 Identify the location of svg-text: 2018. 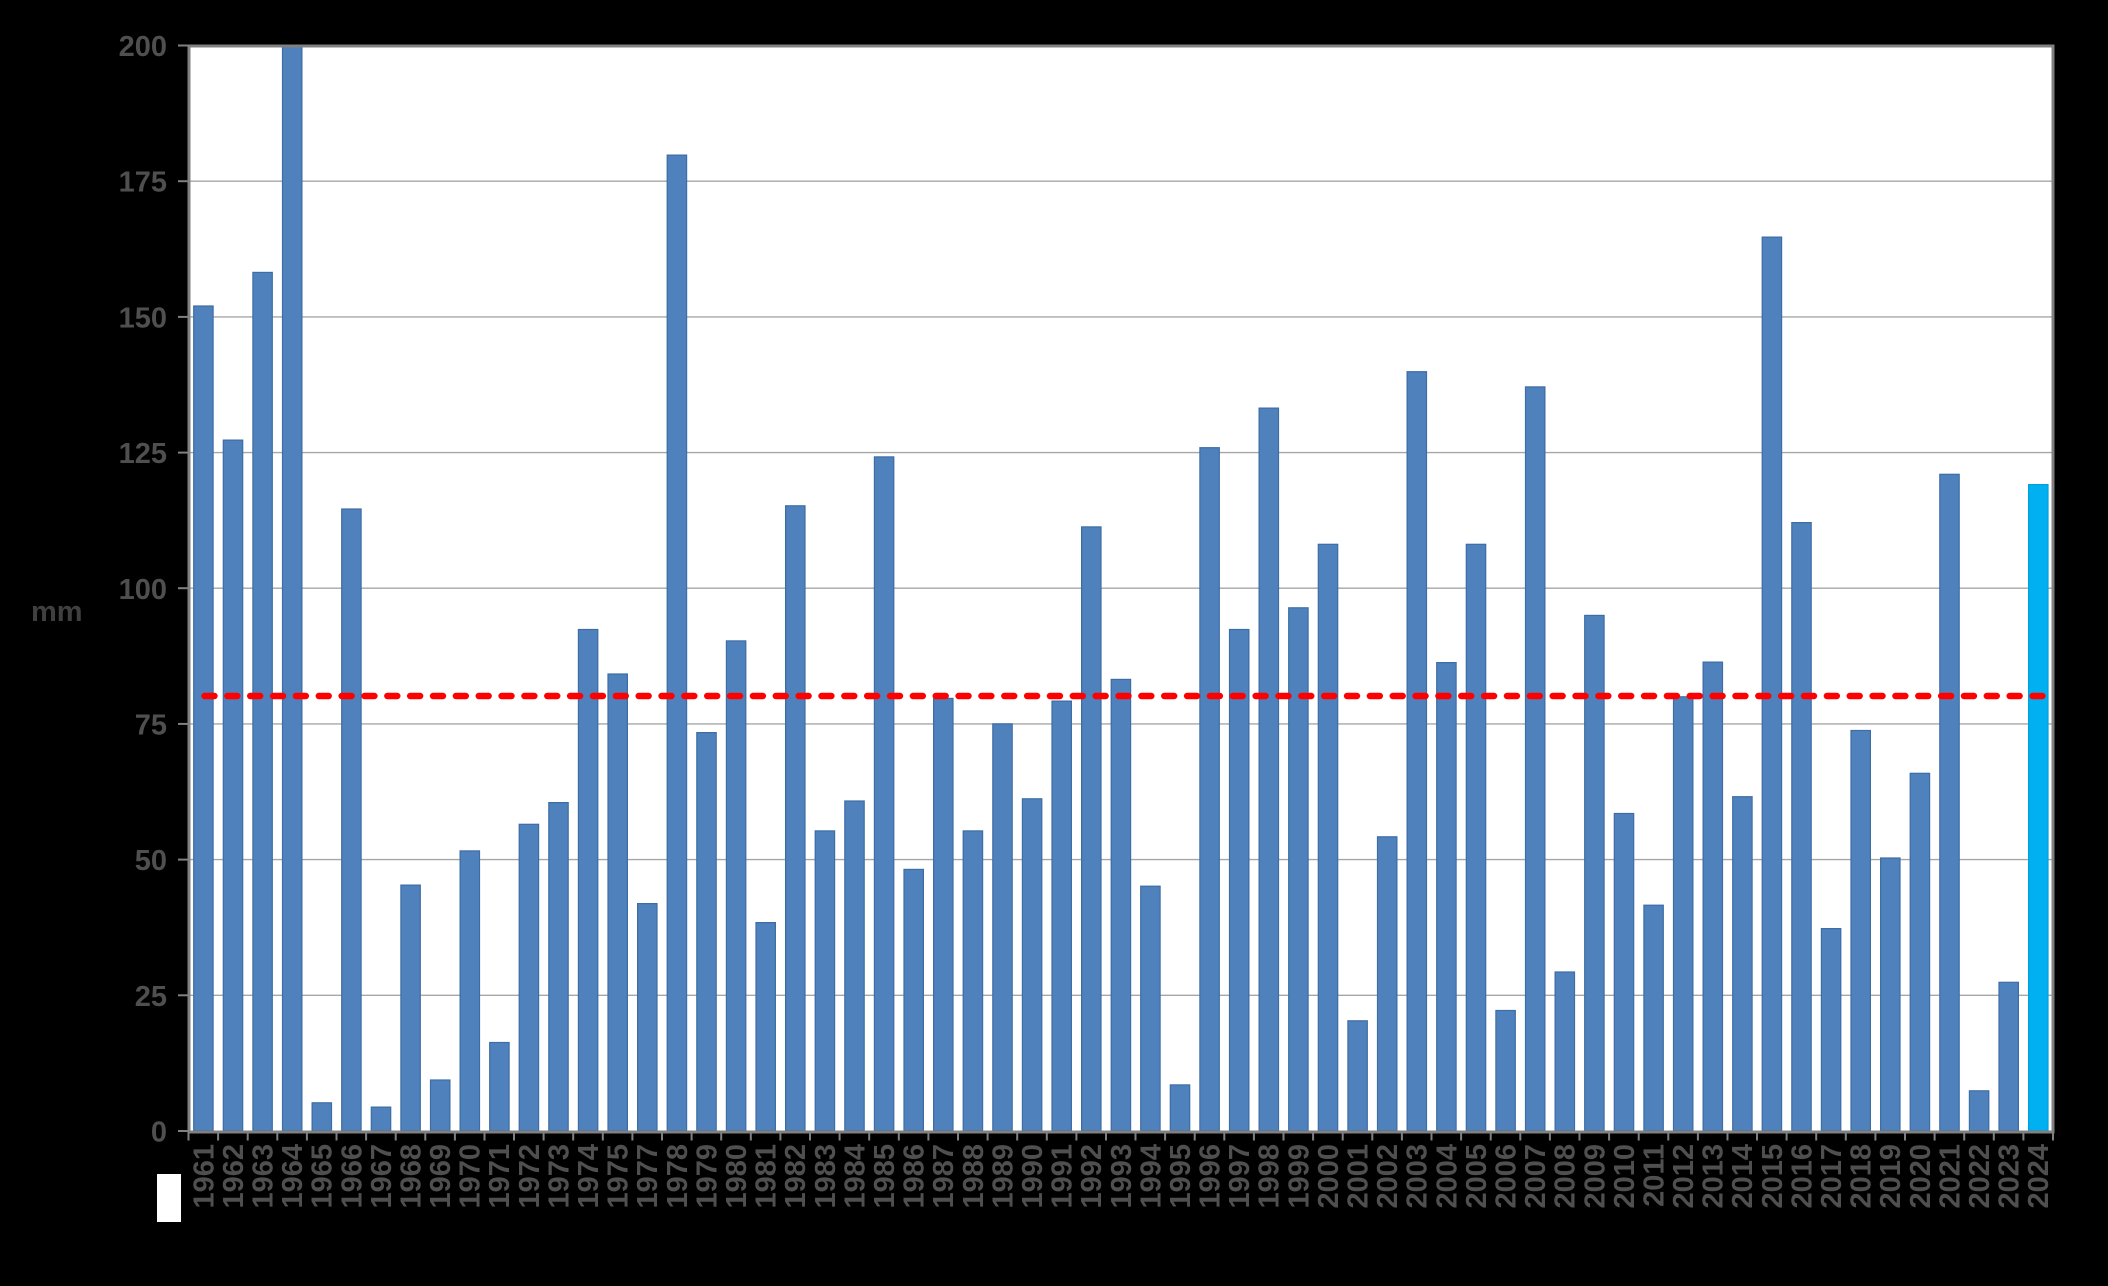
(1862, 1176).